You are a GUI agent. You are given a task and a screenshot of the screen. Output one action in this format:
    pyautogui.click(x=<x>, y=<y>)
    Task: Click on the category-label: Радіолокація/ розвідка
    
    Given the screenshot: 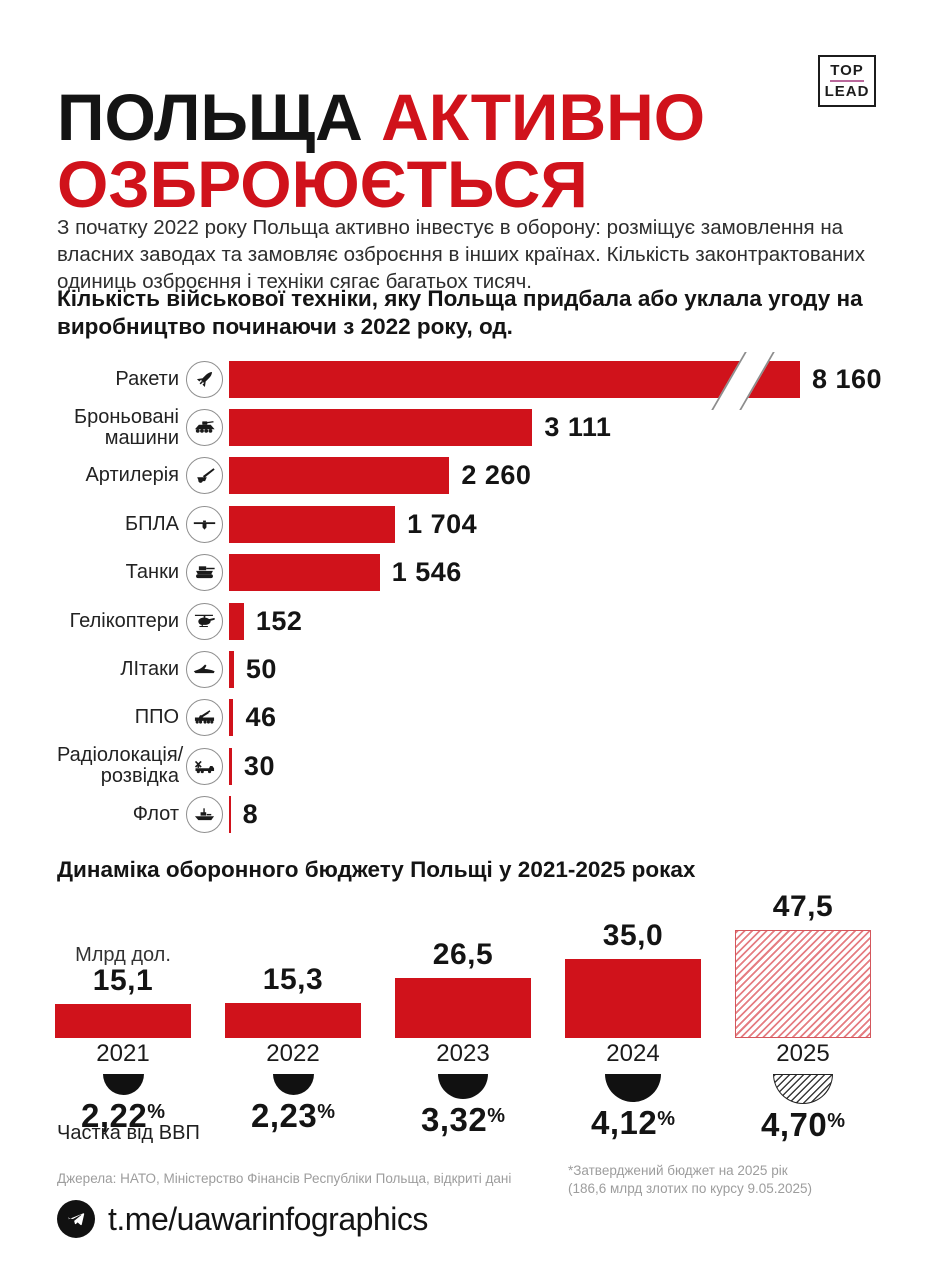 What is the action you would take?
    pyautogui.click(x=120, y=766)
    